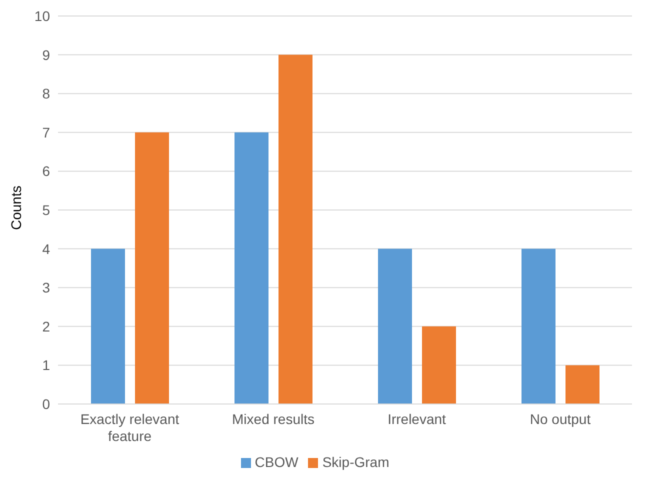  I want to click on x-tick-label: Mixed results, so click(273, 419).